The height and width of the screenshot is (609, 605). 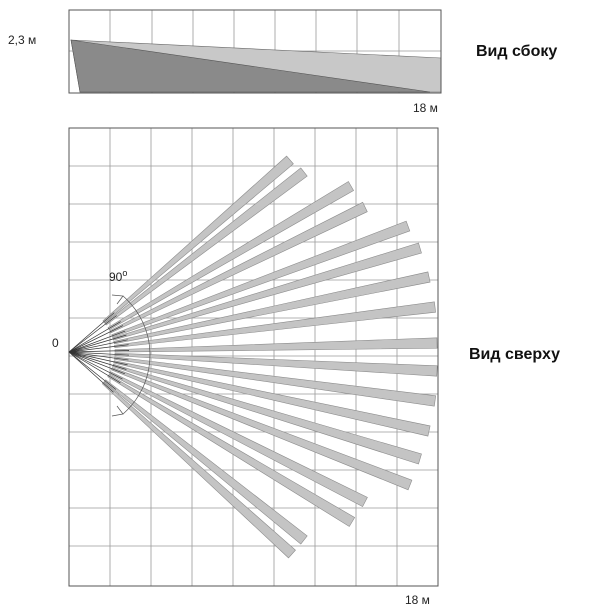 I want to click on side-view-frame, so click(x=255, y=51).